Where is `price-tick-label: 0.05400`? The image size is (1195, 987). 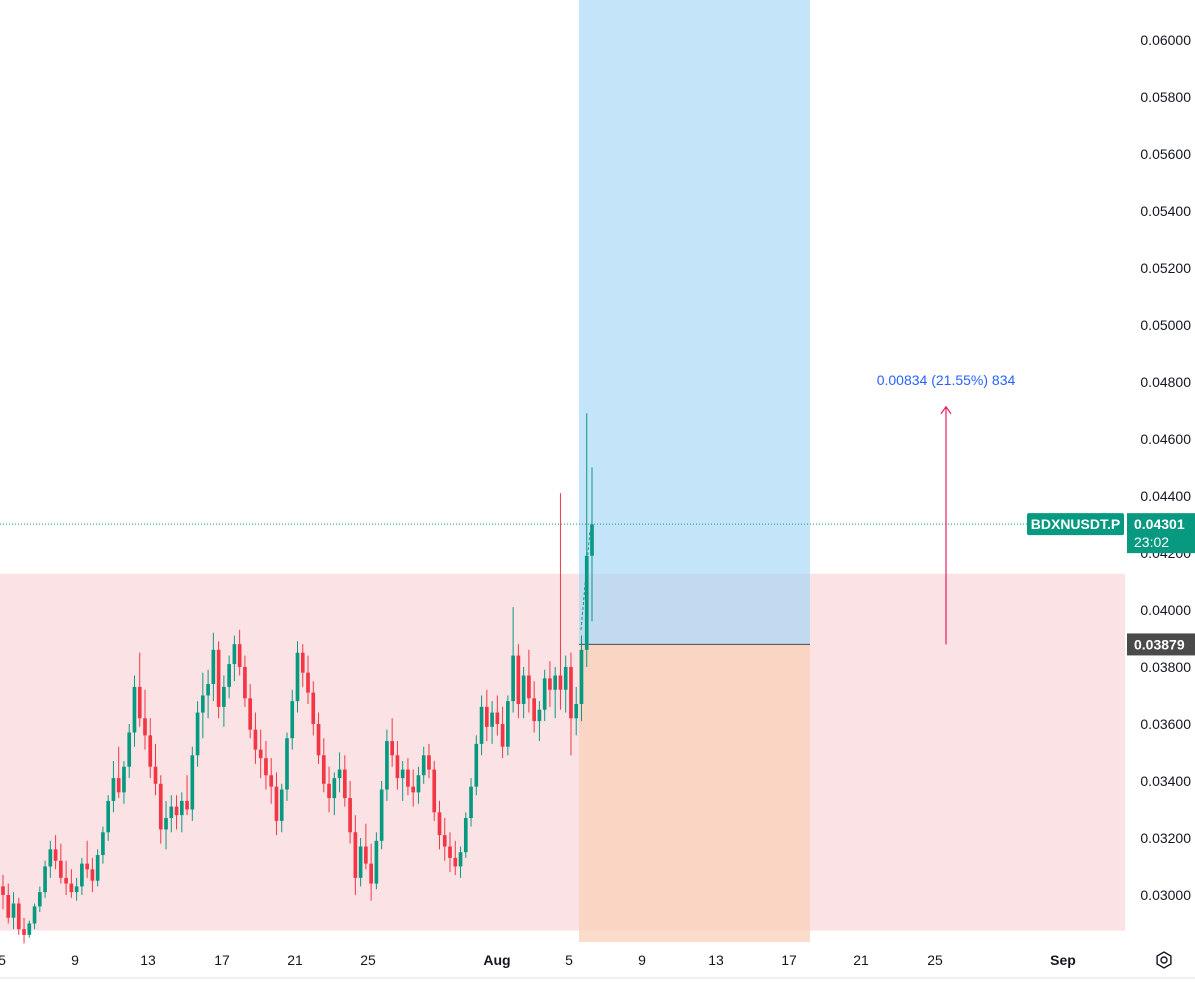
price-tick-label: 0.05400 is located at coordinates (1165, 211).